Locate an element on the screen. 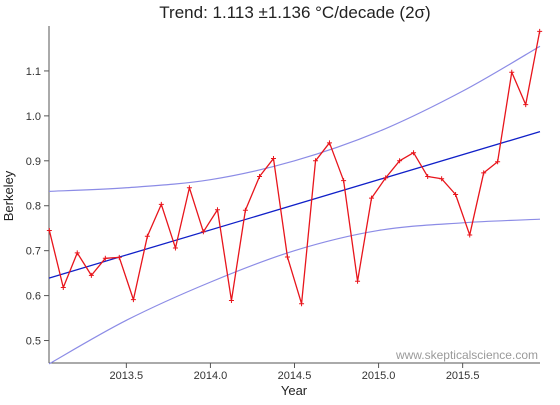 This screenshot has height=405, width=560. x-tick-label: 2014.5 is located at coordinates (295, 376).